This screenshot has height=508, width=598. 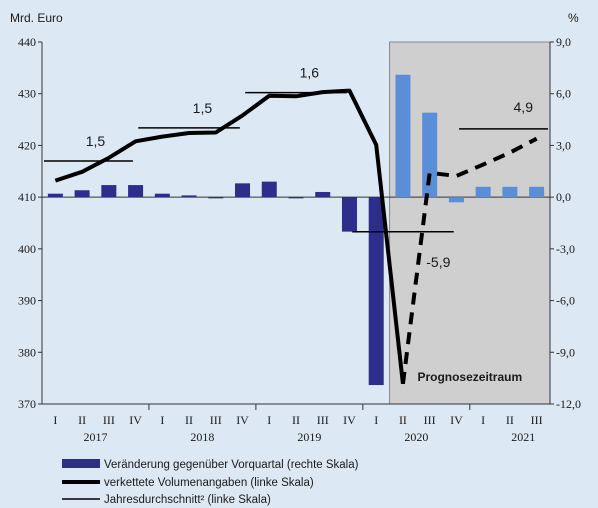 What do you see at coordinates (469, 377) in the screenshot?
I see `forecast-label: Prognosezeitraum` at bounding box center [469, 377].